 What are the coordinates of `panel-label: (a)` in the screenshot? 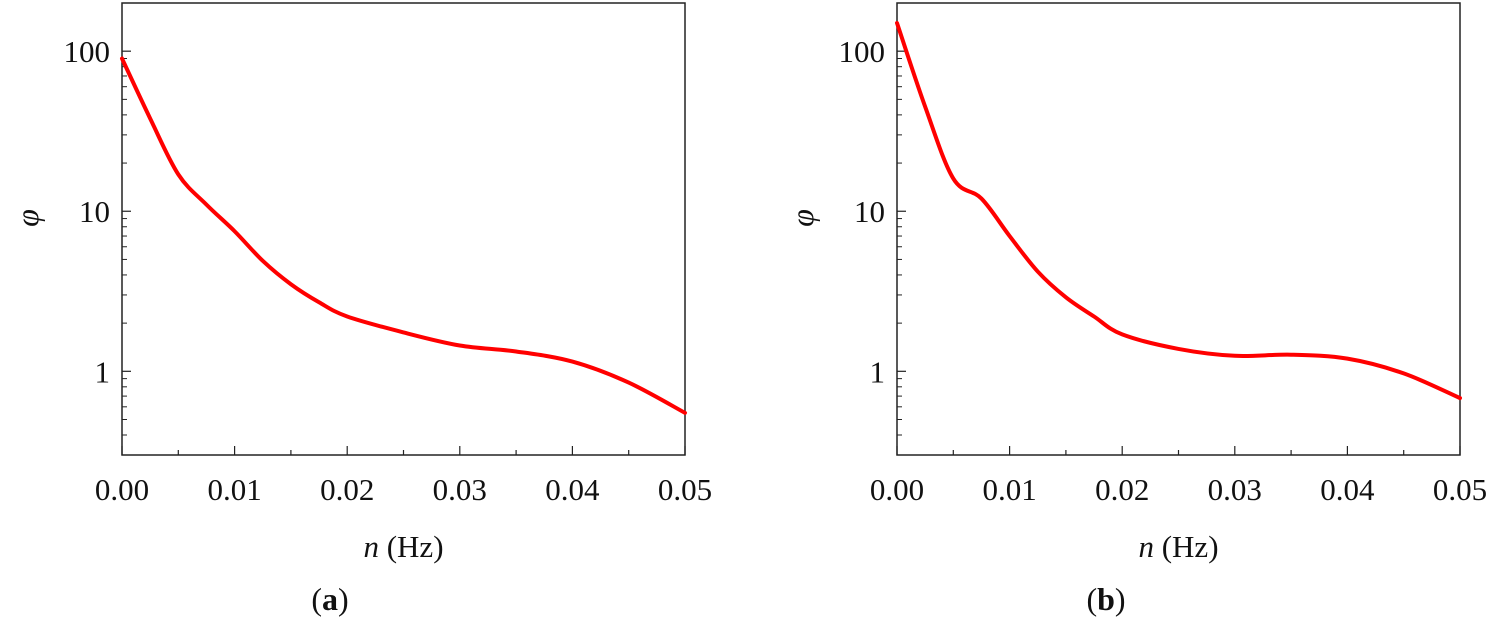 It's located at (329, 599).